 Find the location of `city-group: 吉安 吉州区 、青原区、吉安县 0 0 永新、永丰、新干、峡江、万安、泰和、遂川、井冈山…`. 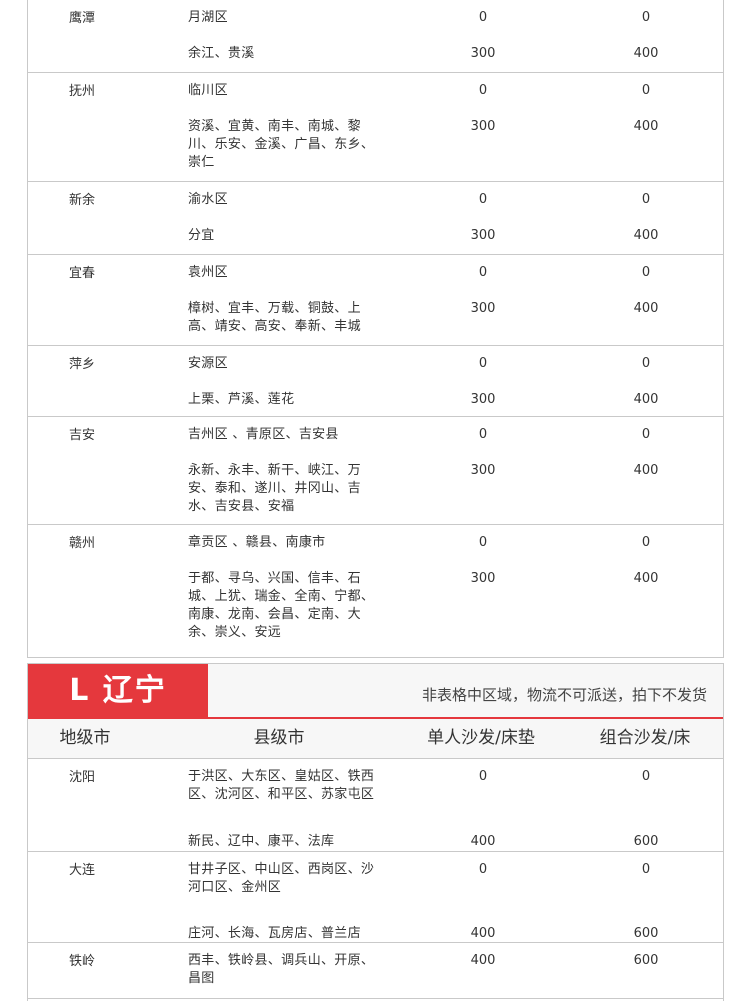

city-group: 吉安 吉州区 、青原区、吉安县 0 0 永新、永丰、新干、峡江、万安、泰和、遂川、井冈山… is located at coordinates (375, 470).